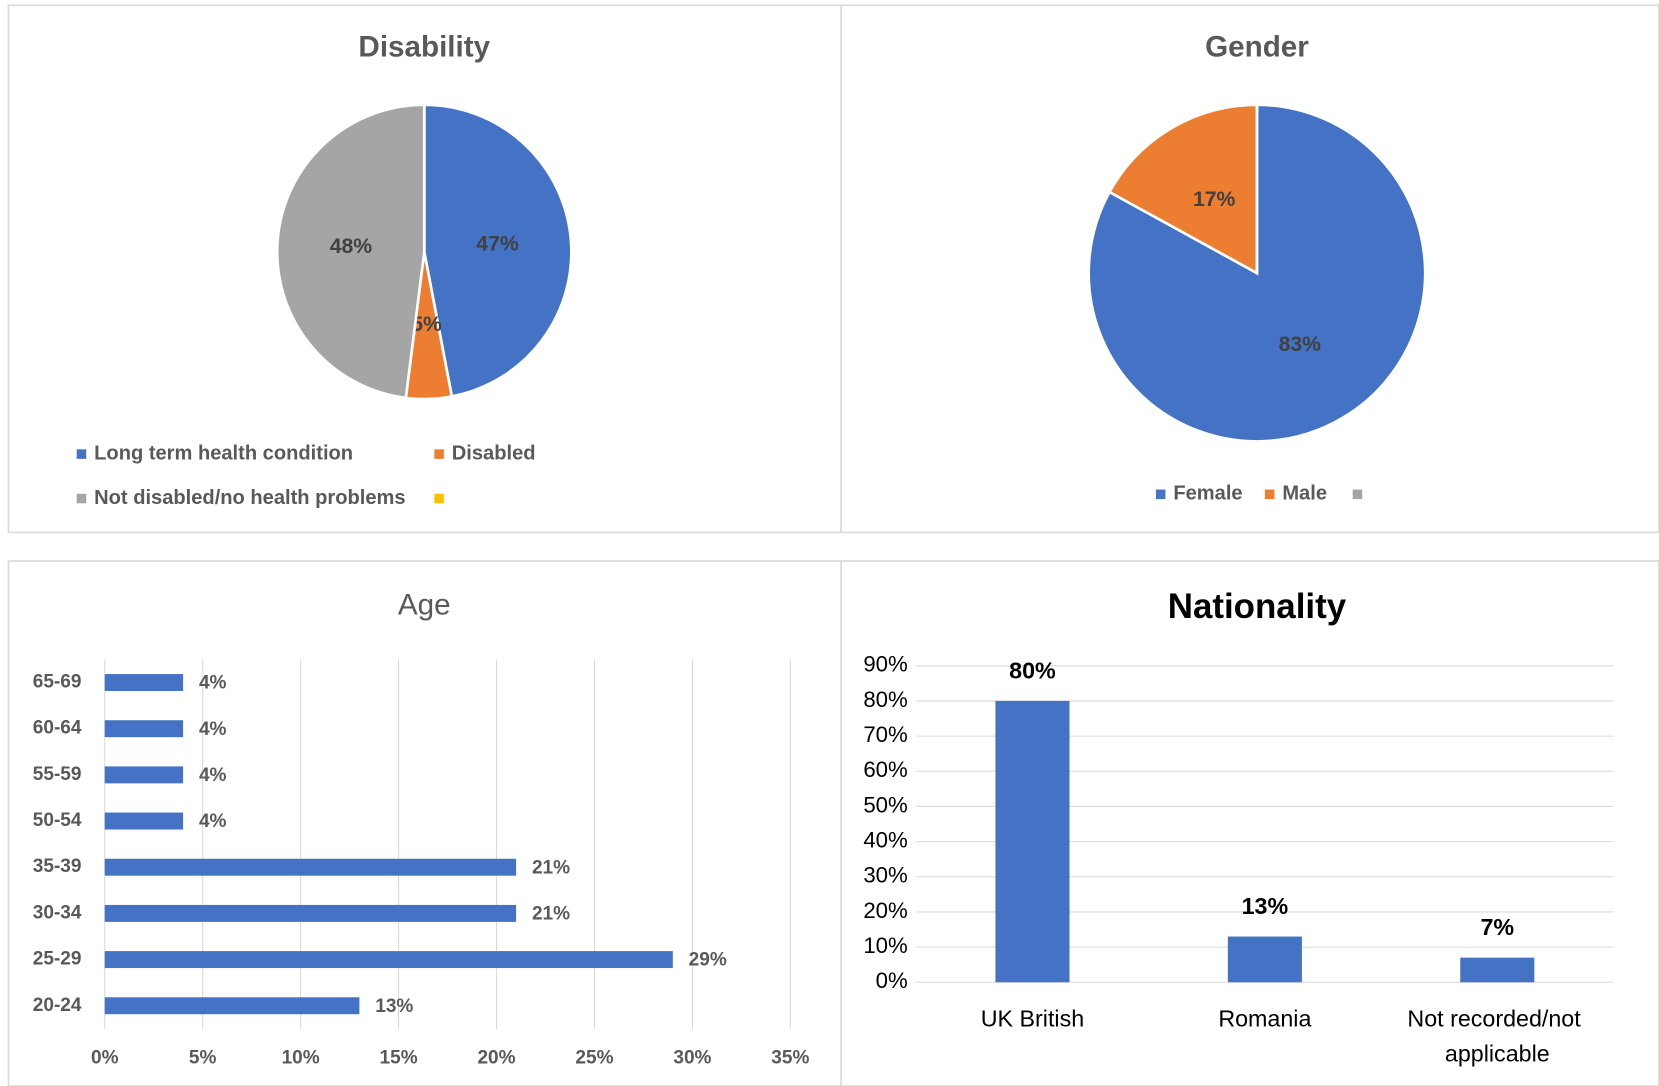  Describe the element at coordinates (885, 945) in the screenshot. I see `y-tick-label: 10%` at that location.